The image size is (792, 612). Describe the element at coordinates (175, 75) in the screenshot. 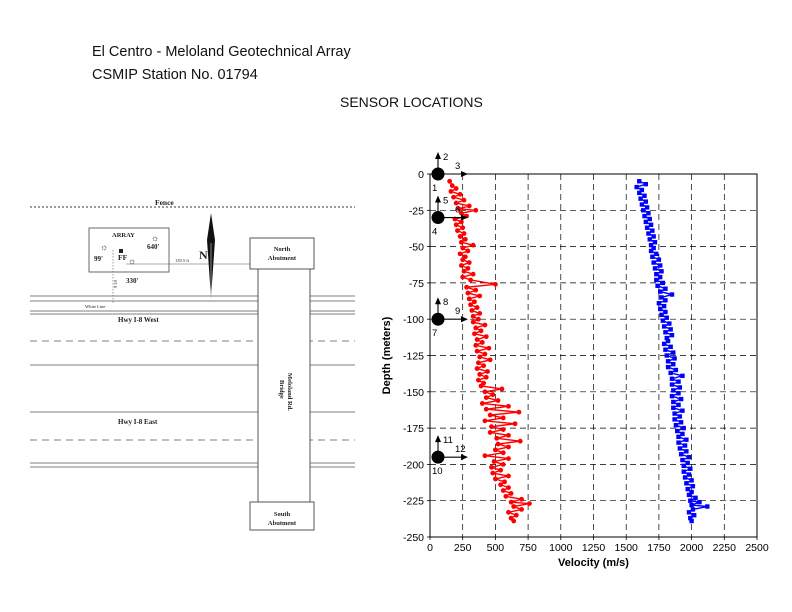

I see `station-number: CSMIP Station No. 01794` at that location.